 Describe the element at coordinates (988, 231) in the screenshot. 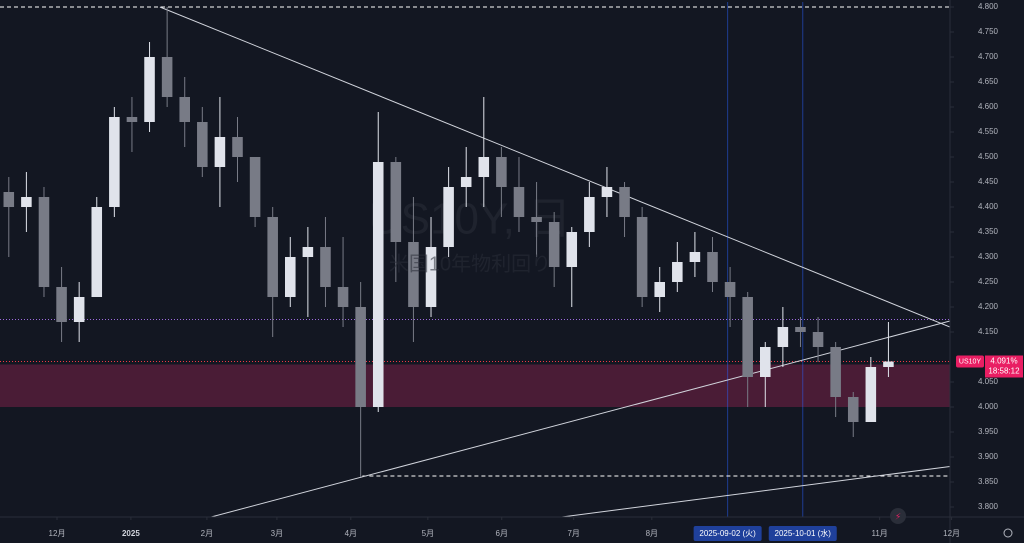

I see `y-tick-label: 4.350` at that location.